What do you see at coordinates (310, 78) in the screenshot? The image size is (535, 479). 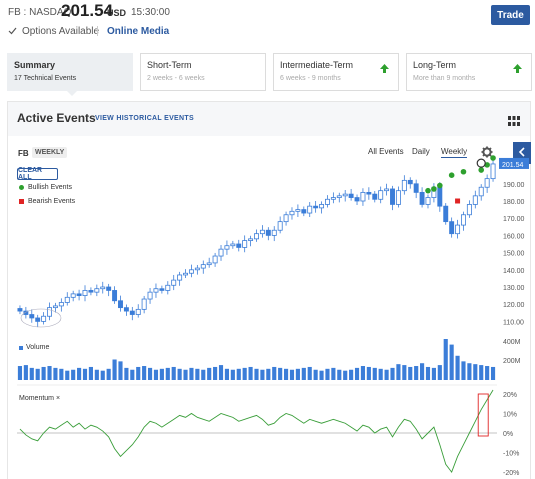 I see `tab-subtitle: 6 weeks - 9 months` at bounding box center [310, 78].